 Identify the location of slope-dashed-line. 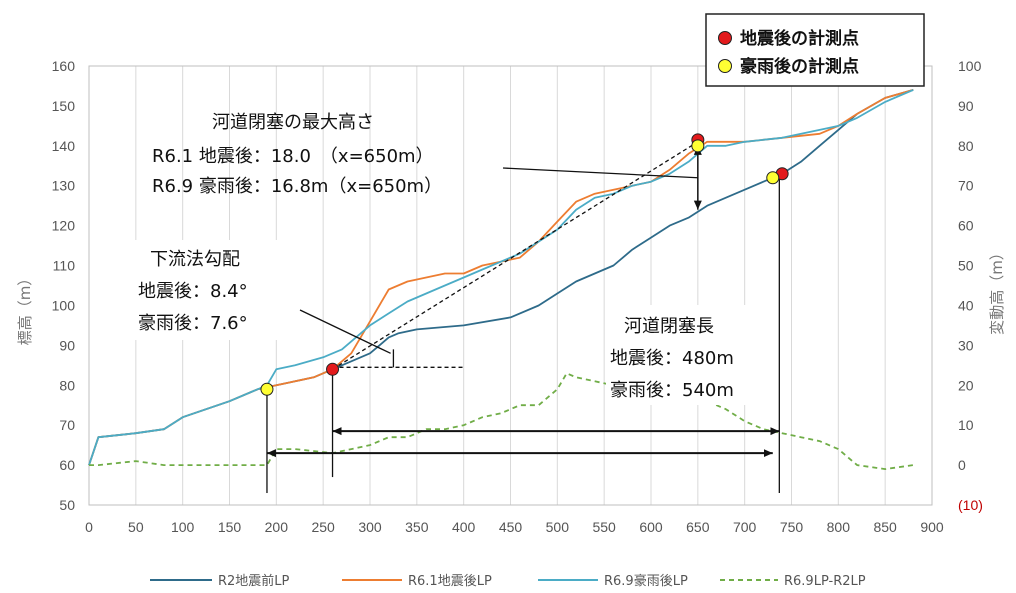
(515, 255).